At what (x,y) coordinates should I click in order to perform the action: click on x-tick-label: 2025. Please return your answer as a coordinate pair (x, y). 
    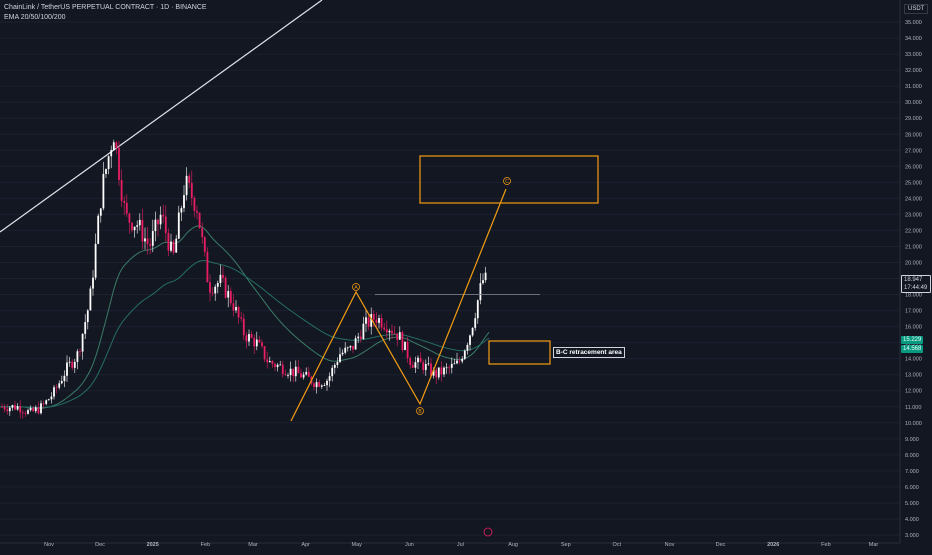
    Looking at the image, I should click on (153, 545).